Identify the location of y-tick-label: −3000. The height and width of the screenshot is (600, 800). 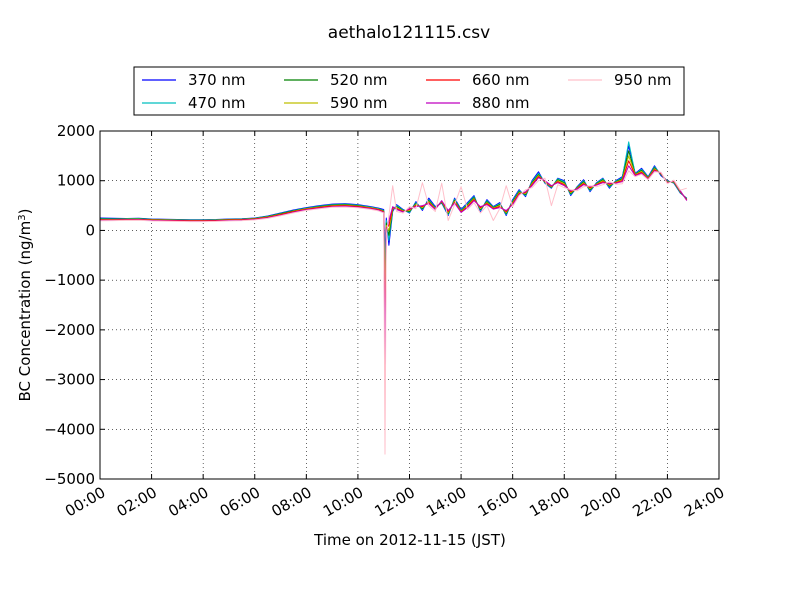
(69, 380).